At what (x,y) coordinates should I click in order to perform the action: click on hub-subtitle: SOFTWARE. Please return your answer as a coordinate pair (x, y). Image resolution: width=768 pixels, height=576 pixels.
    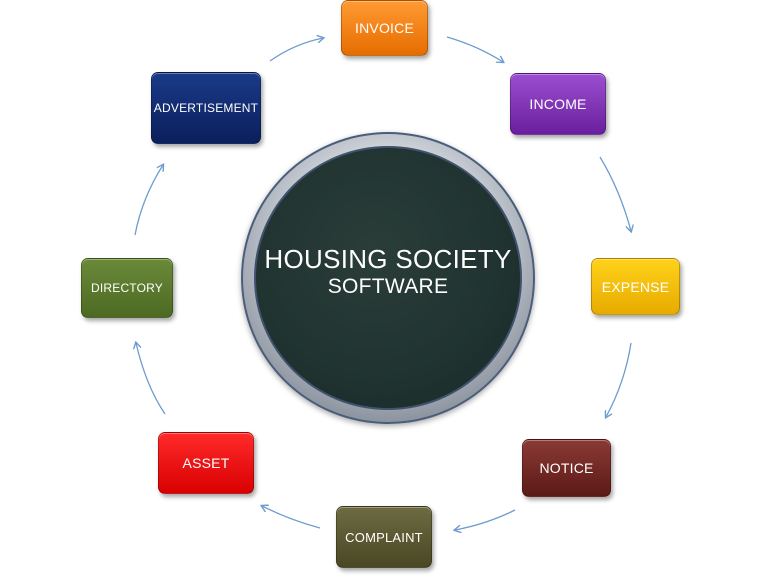
    Looking at the image, I should click on (388, 286).